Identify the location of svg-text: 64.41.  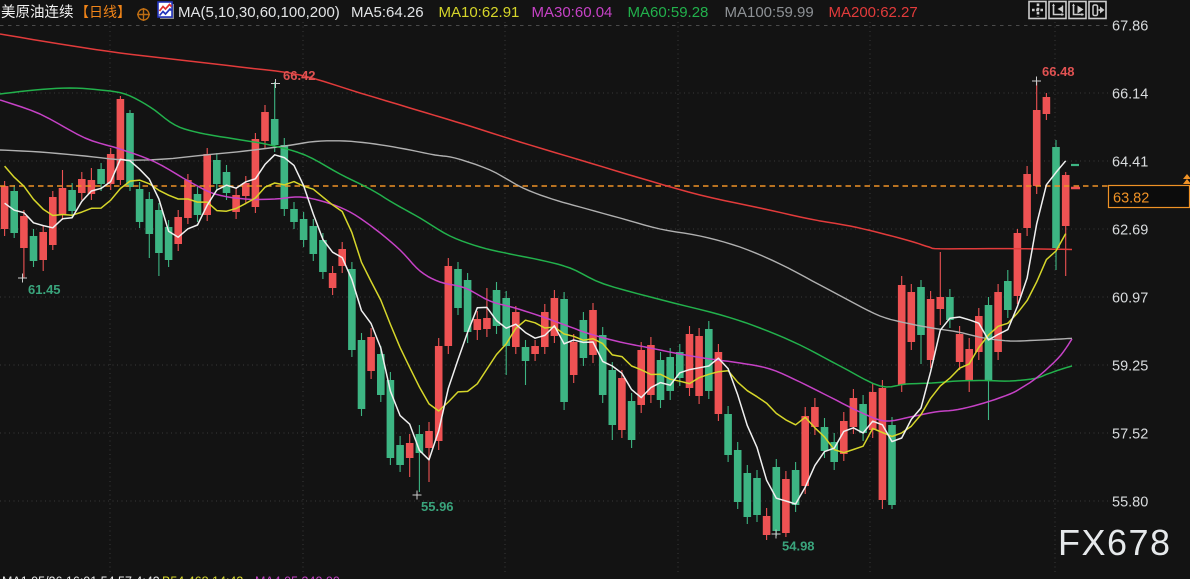
(1130, 163).